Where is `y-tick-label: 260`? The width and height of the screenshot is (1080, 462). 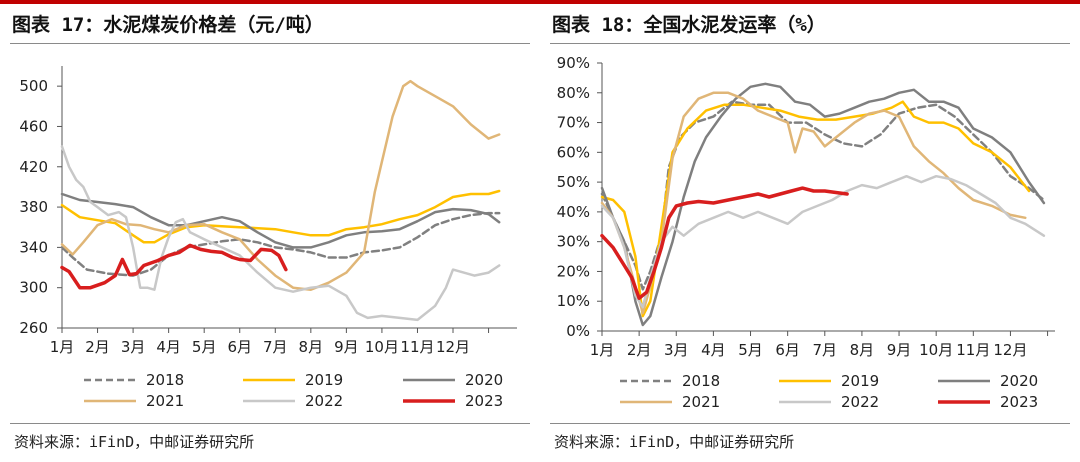 y-tick-label: 260 is located at coordinates (33, 328).